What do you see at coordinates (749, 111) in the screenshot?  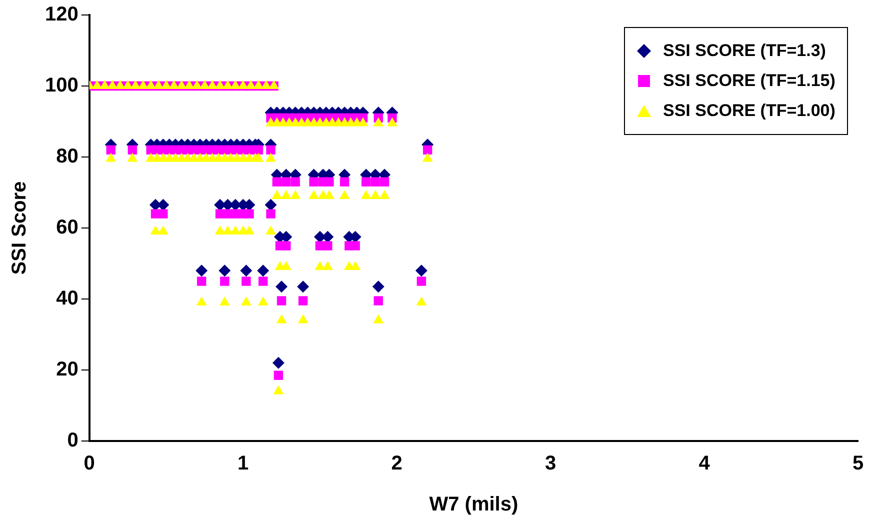 I see `legend-label: SSI SCORE (TF=1.00)` at bounding box center [749, 111].